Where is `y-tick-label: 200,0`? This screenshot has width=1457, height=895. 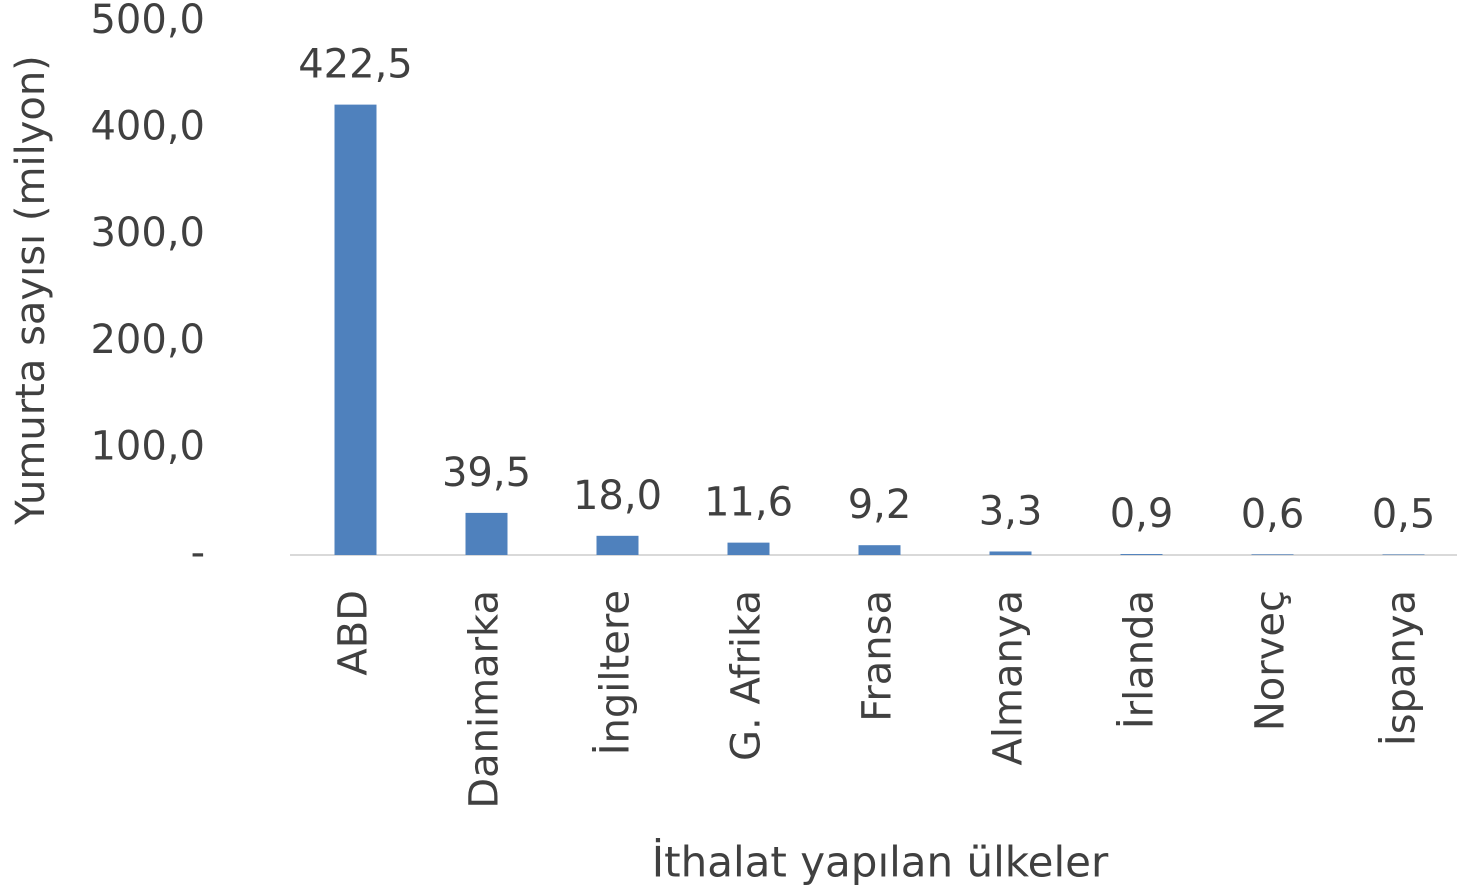
y-tick-label: 200,0 is located at coordinates (147, 340).